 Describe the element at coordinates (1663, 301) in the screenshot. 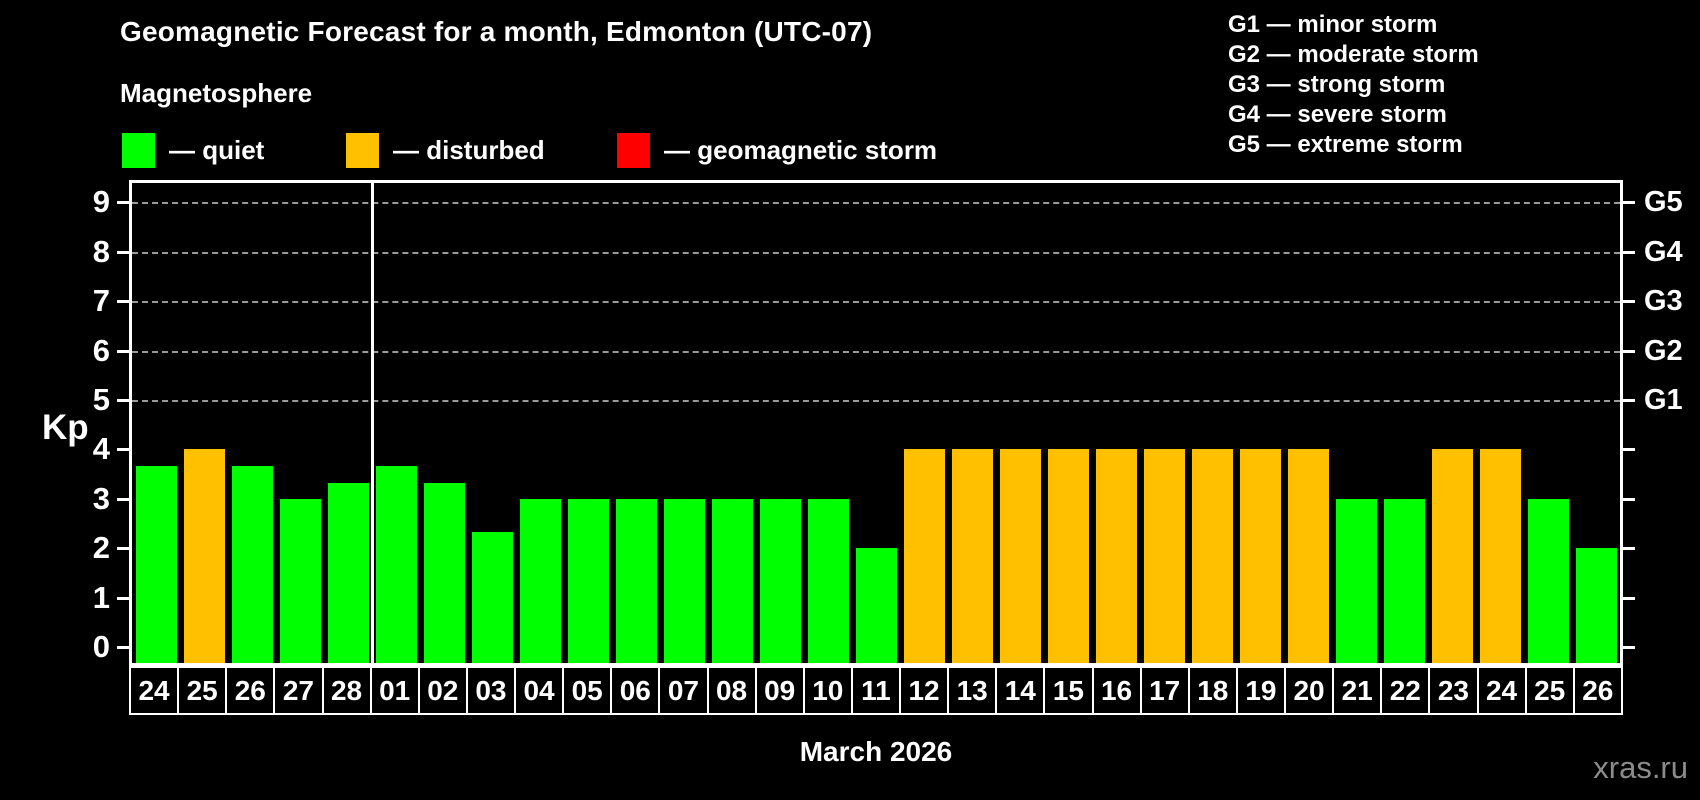

I see `g-axis-label-g3: G3` at that location.